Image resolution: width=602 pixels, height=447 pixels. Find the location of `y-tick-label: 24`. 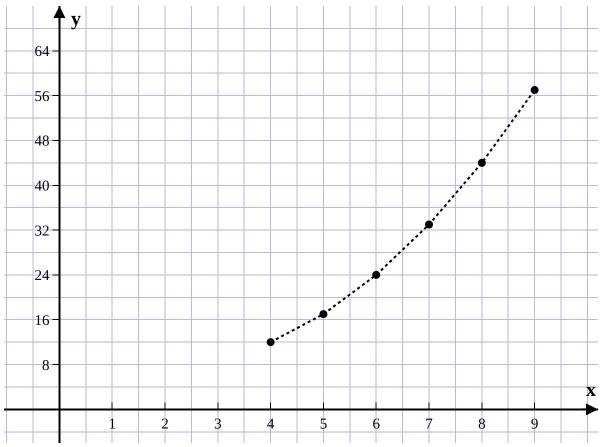

y-tick-label: 24 is located at coordinates (42, 276).